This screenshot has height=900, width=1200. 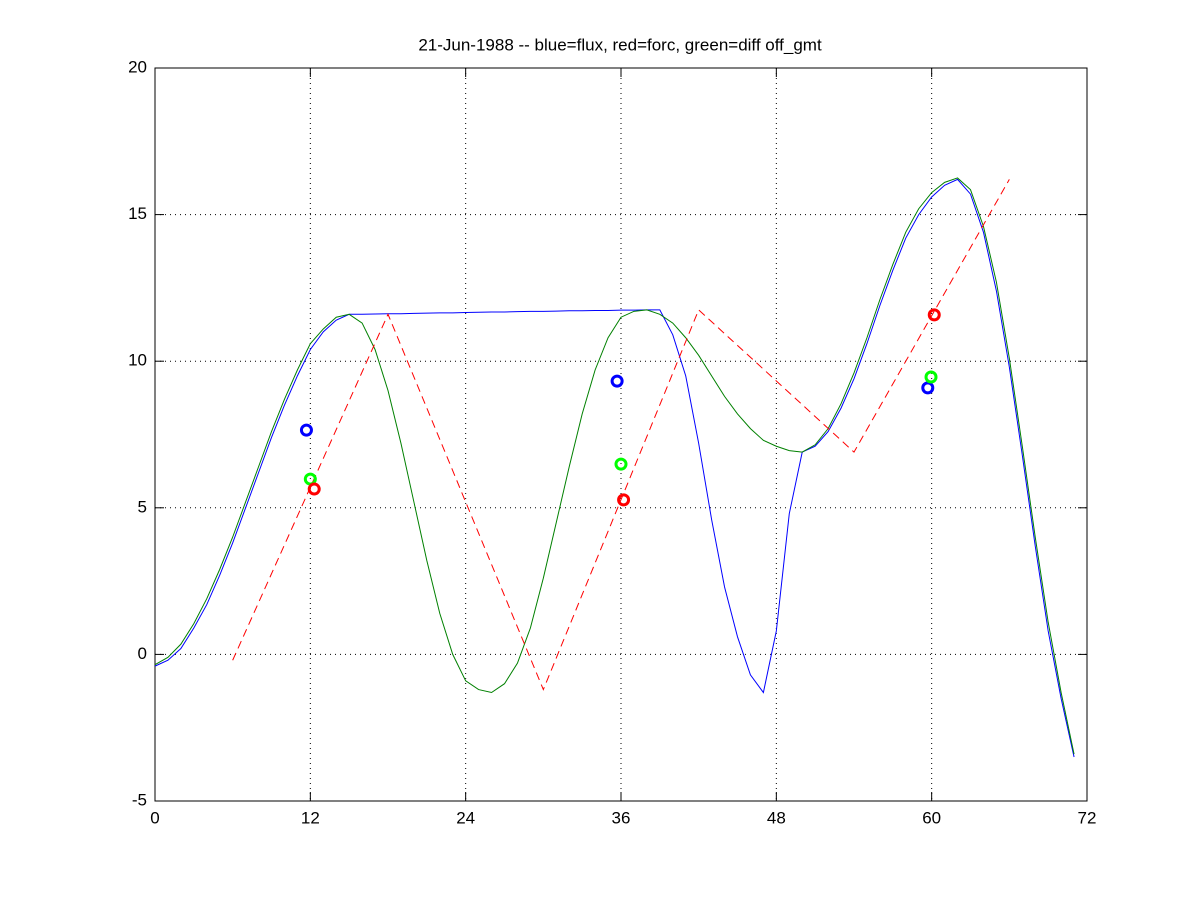 What do you see at coordinates (137, 213) in the screenshot?
I see `y-tick-label: 15` at bounding box center [137, 213].